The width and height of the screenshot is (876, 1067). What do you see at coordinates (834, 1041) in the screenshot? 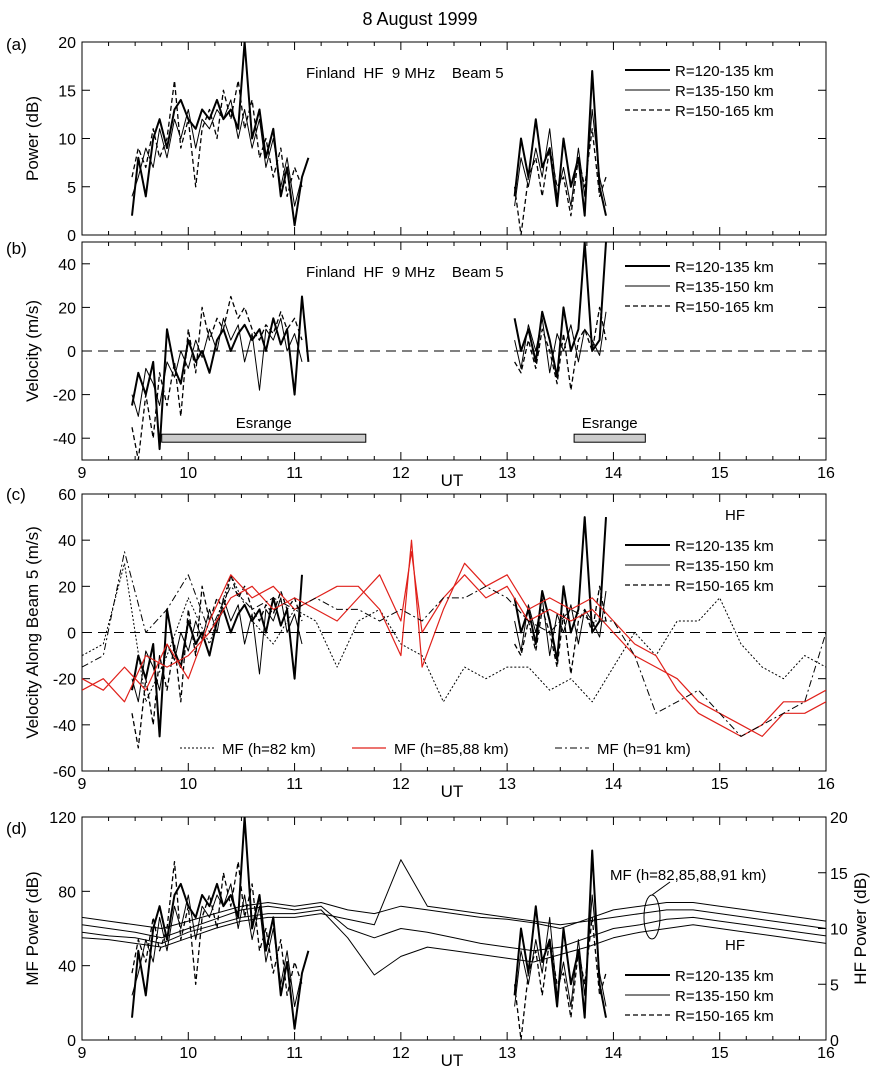
I see `y-right-tick-label: 0` at bounding box center [834, 1041].